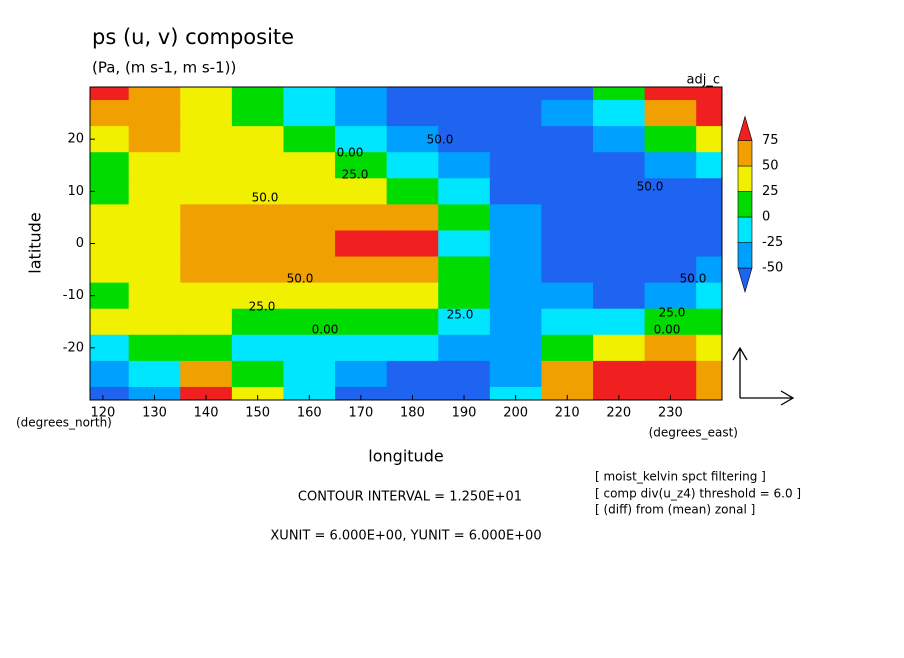  I want to click on y-tick-label: 0, so click(80, 243).